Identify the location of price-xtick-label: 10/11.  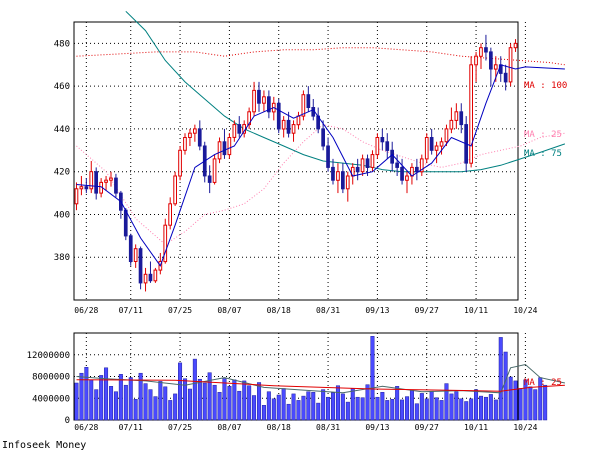
(476, 310).